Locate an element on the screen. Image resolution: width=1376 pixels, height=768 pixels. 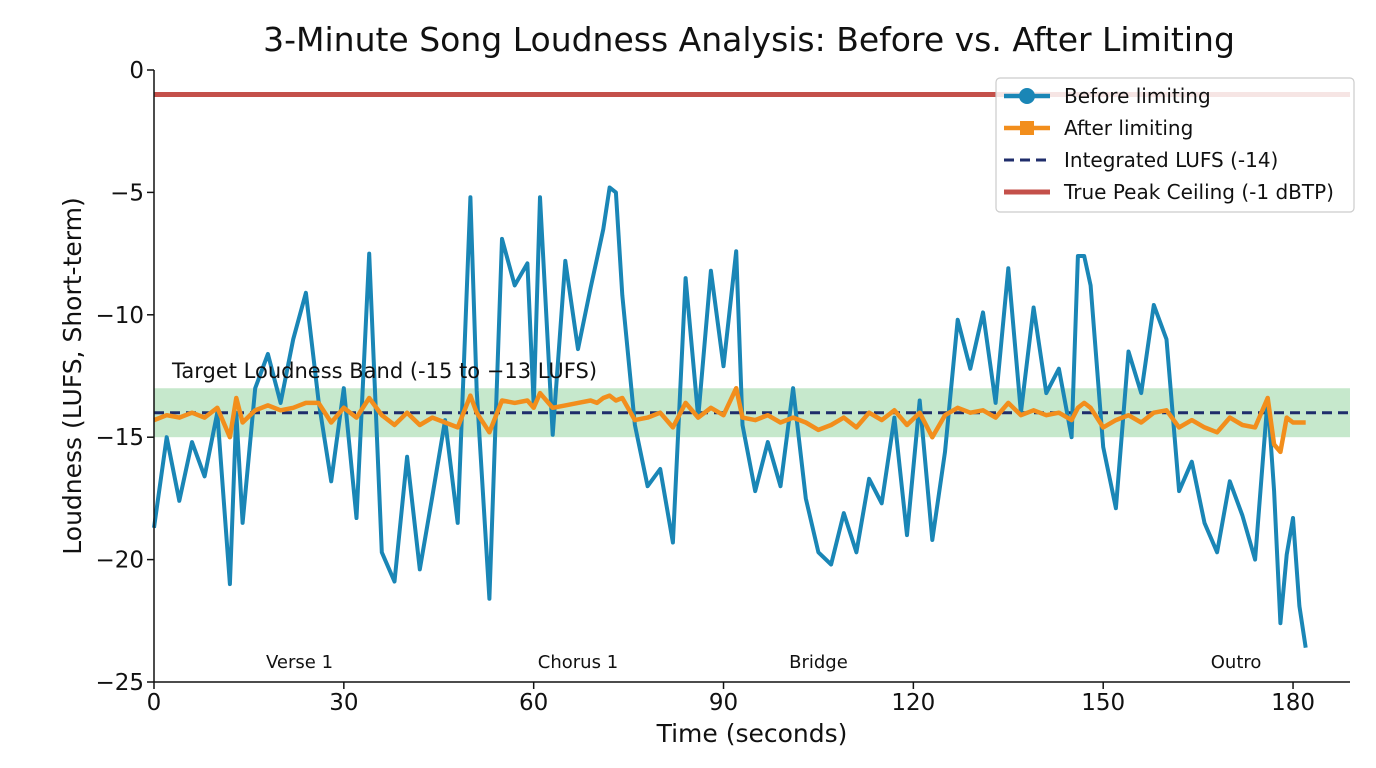
legend-entry-label: After limiting is located at coordinates (1128, 128).